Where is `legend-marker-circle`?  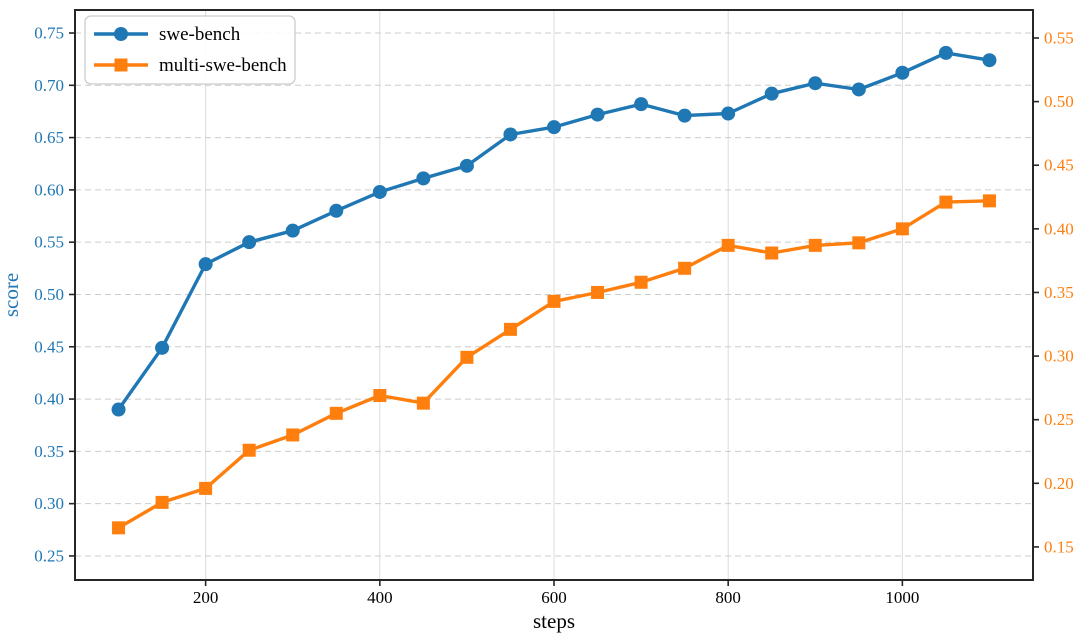
legend-marker-circle is located at coordinates (121, 34).